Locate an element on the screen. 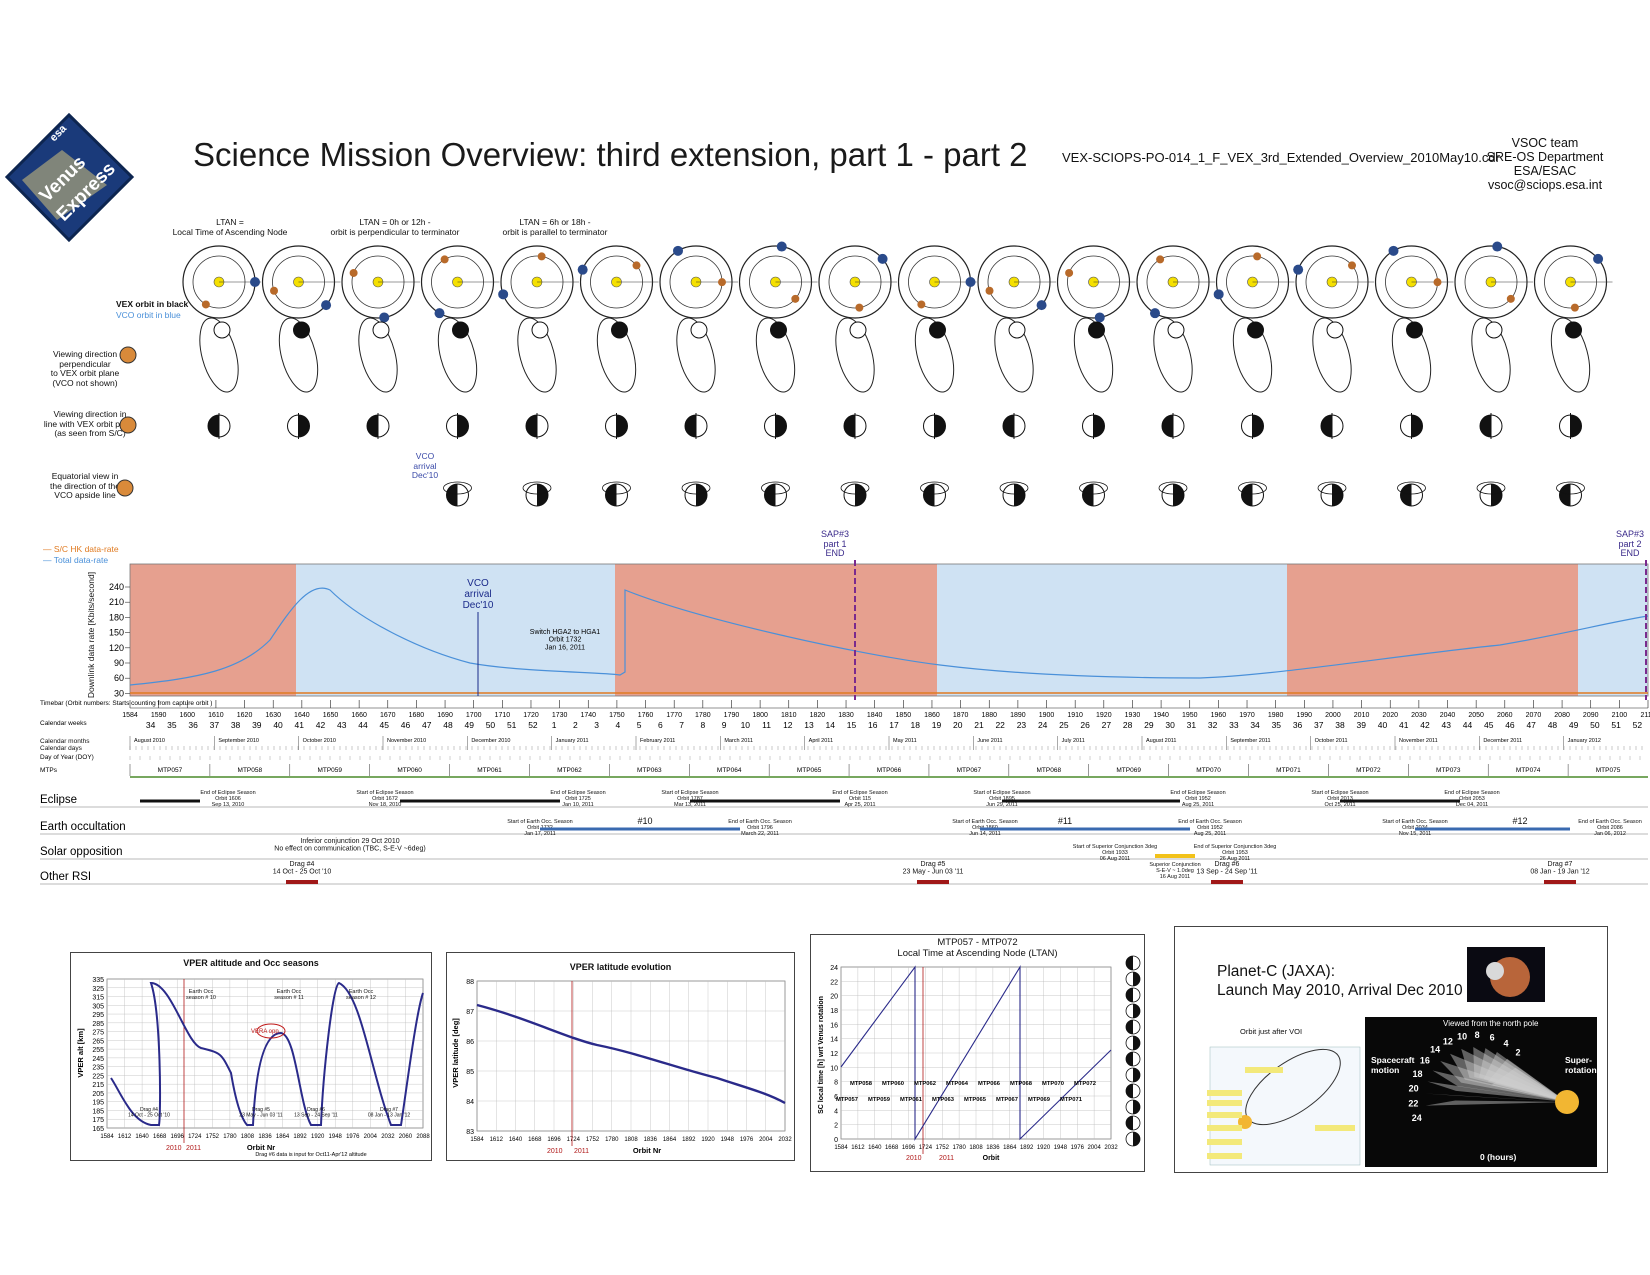  ltan-series is located at coordinates (976, 1053).